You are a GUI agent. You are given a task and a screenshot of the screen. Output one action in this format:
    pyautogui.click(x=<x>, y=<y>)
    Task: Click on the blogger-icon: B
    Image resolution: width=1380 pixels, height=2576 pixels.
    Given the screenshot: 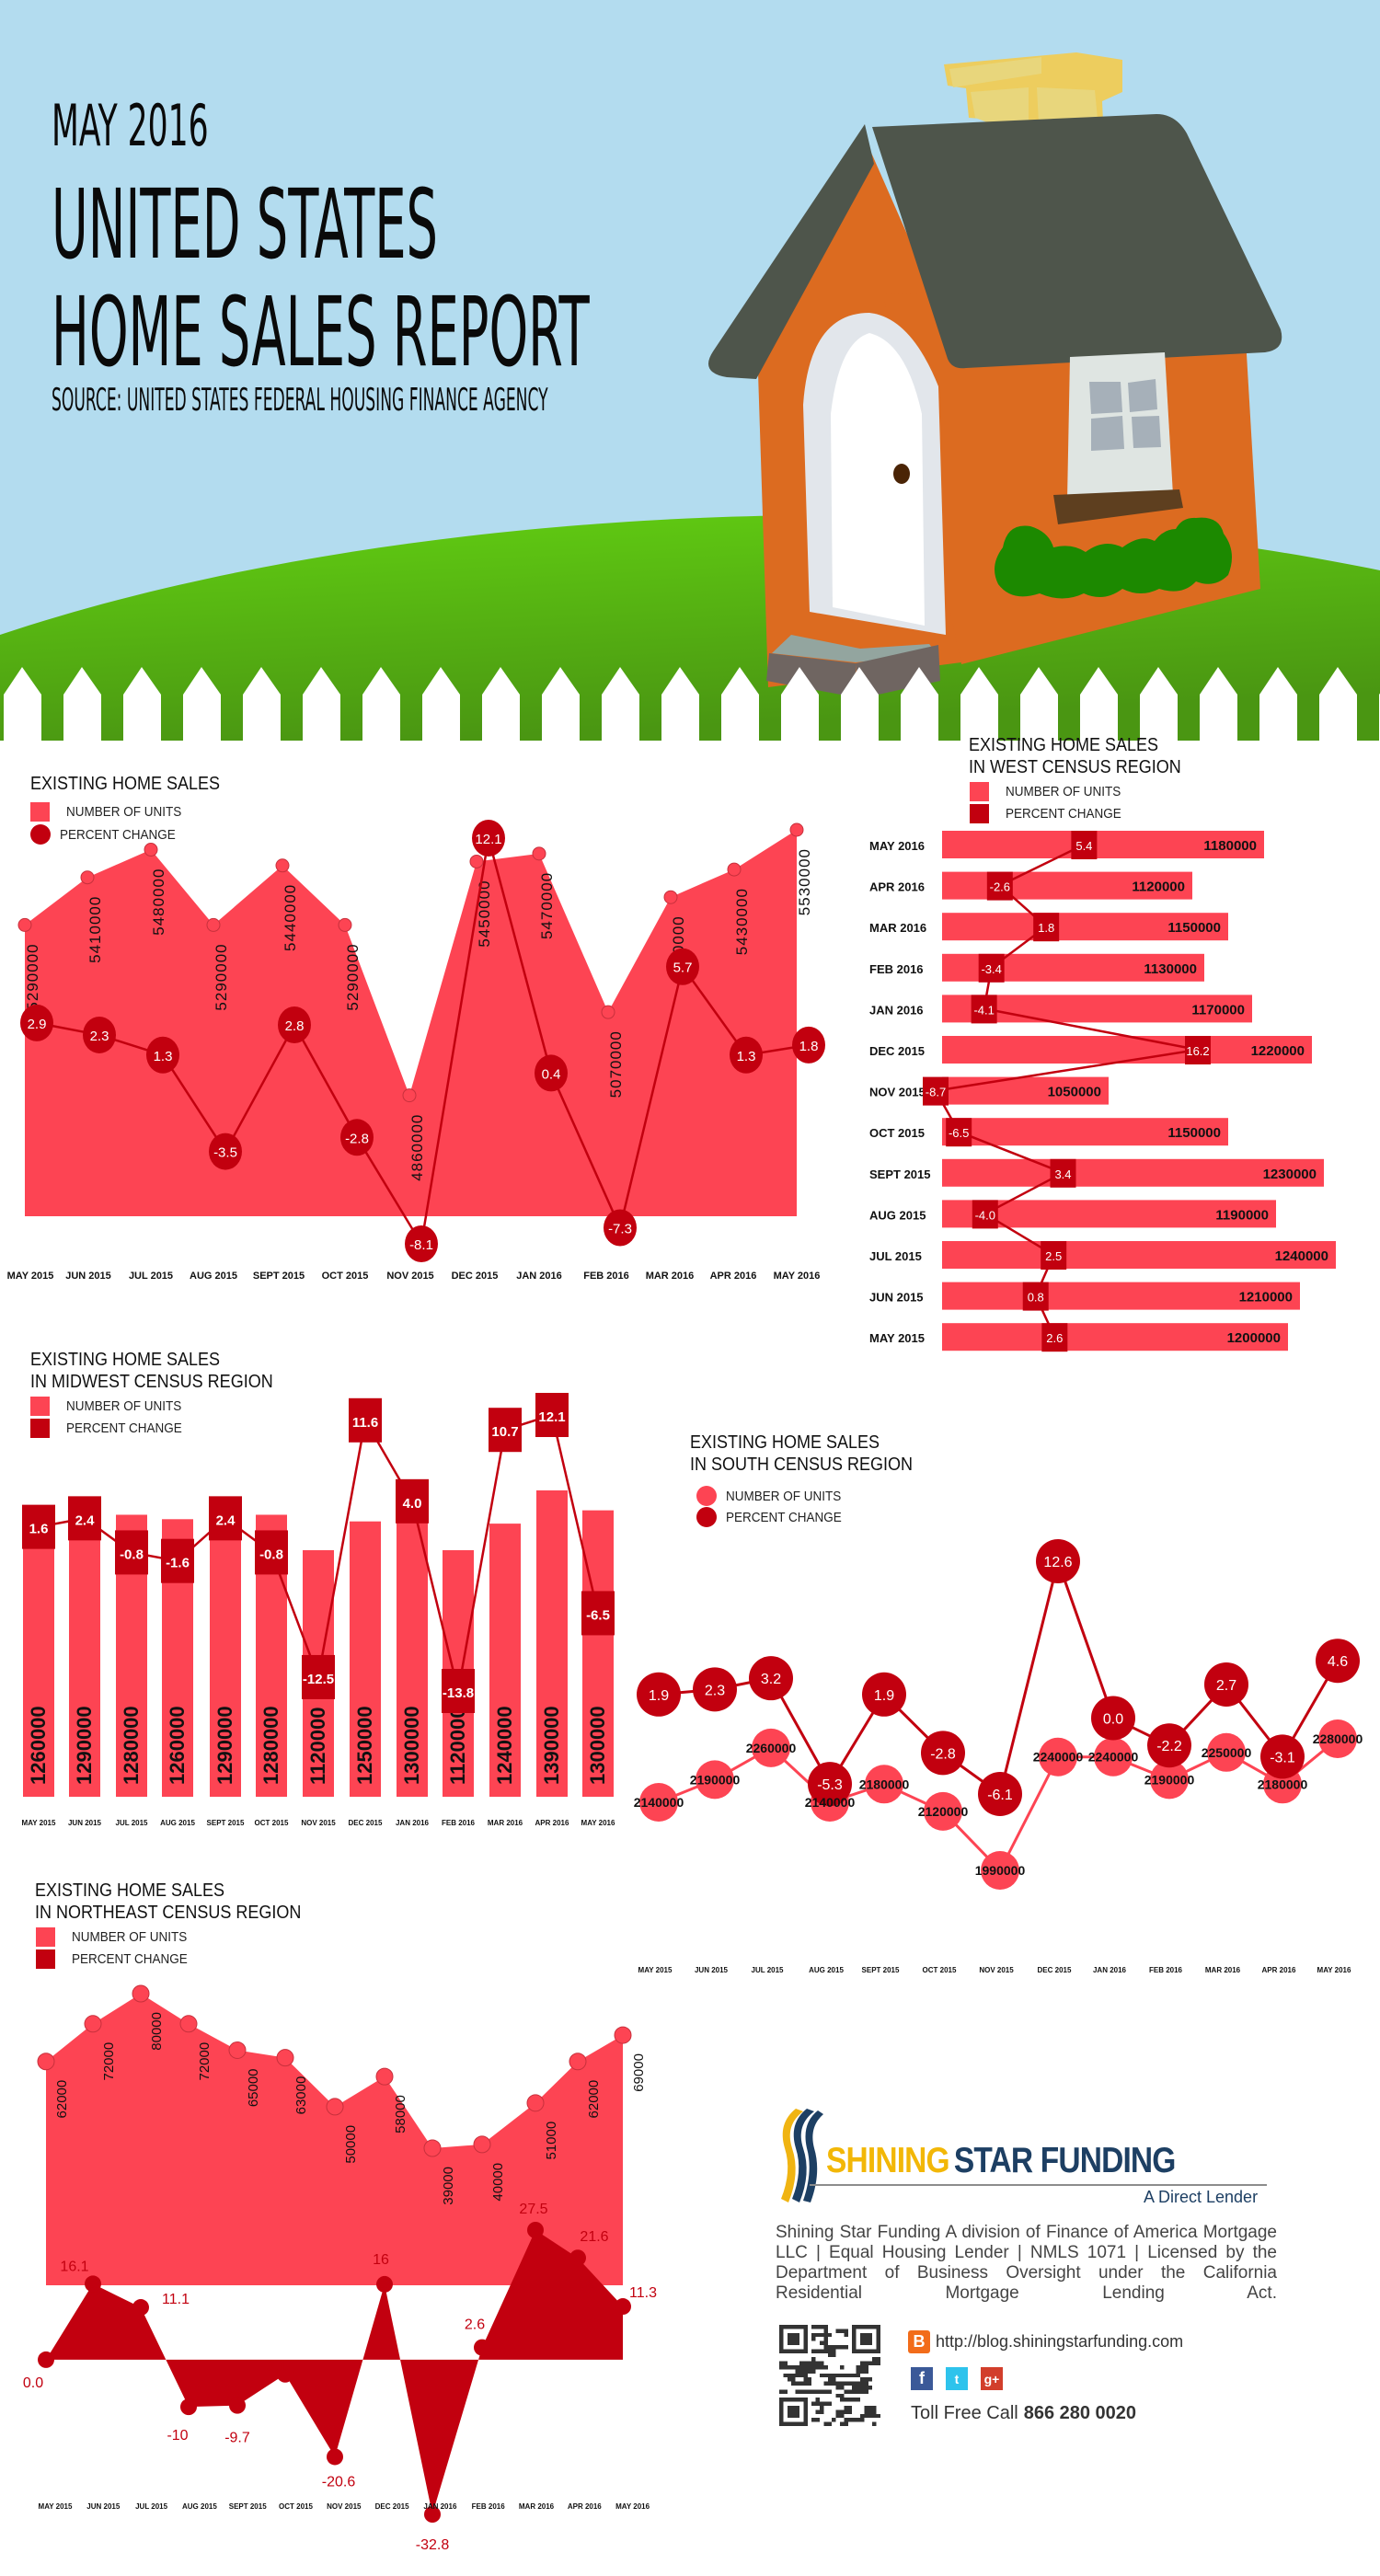 What is the action you would take?
    pyautogui.click(x=919, y=2341)
    